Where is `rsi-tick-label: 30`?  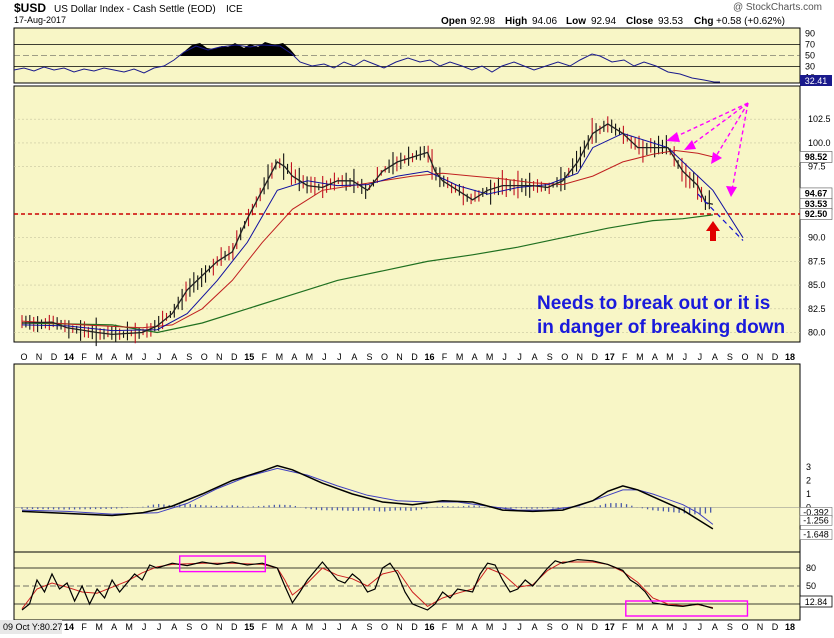
rsi-tick-label: 30 is located at coordinates (810, 67).